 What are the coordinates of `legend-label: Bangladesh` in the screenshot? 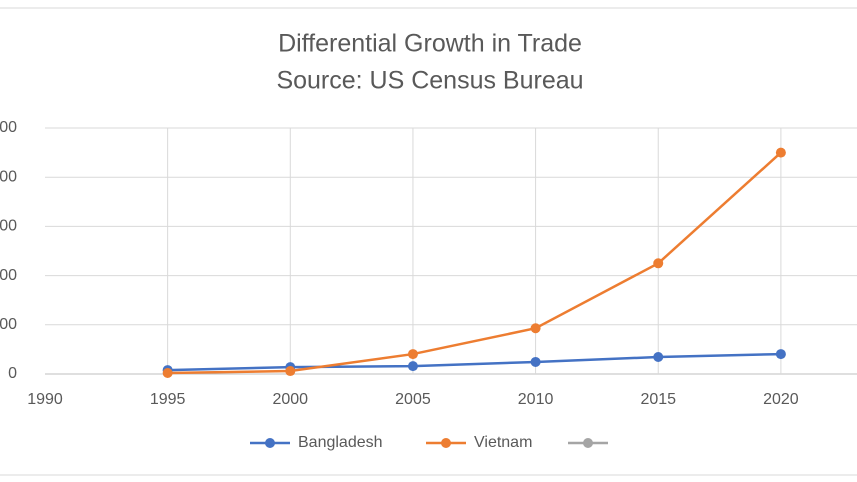 It's located at (340, 442).